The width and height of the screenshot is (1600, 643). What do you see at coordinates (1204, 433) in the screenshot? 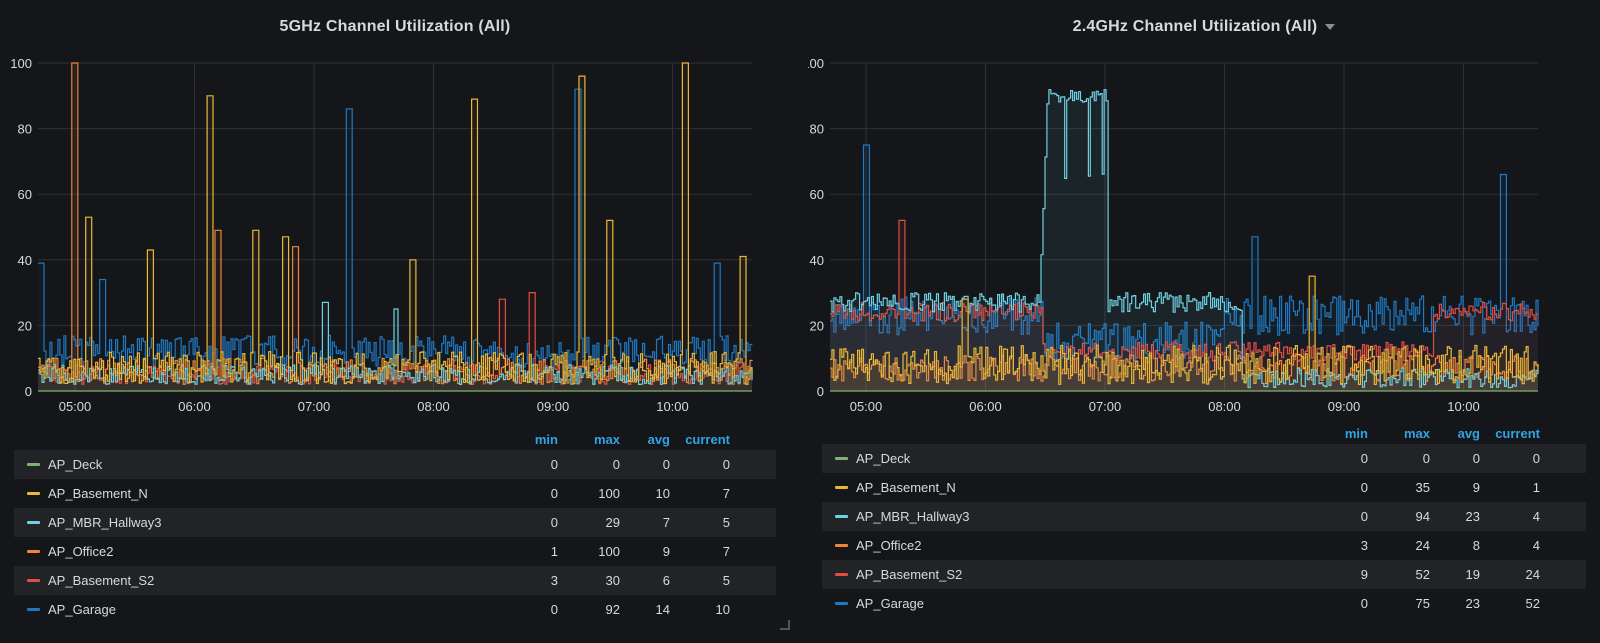
I see `legend-header: min max avg current` at bounding box center [1204, 433].